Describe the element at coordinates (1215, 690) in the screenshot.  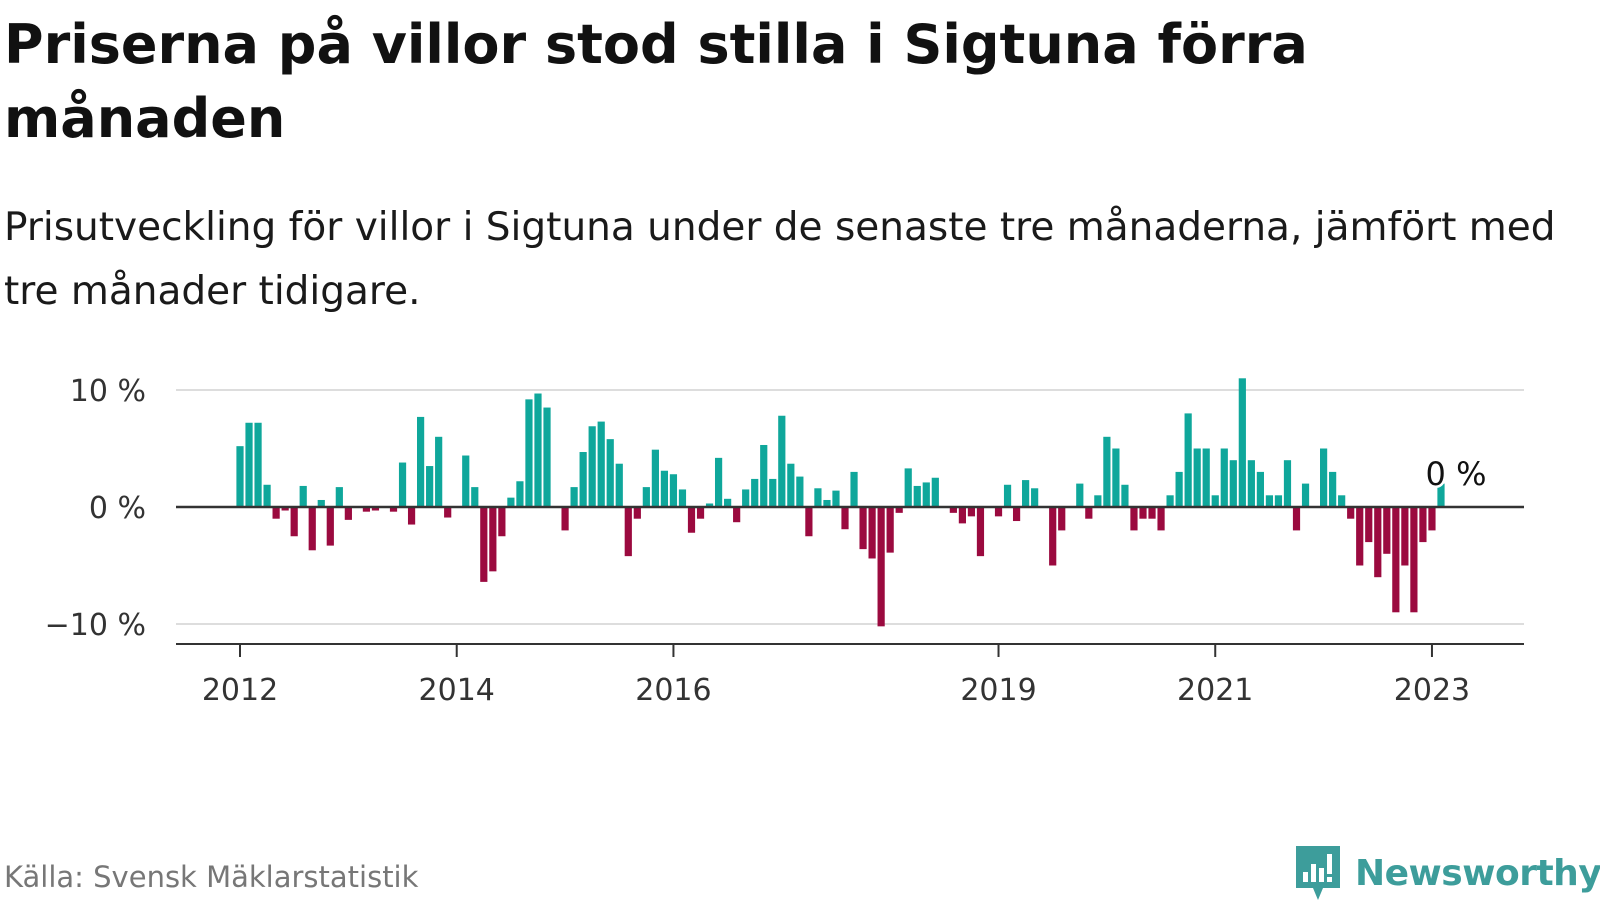
I see `x-tick-label: 2021` at that location.